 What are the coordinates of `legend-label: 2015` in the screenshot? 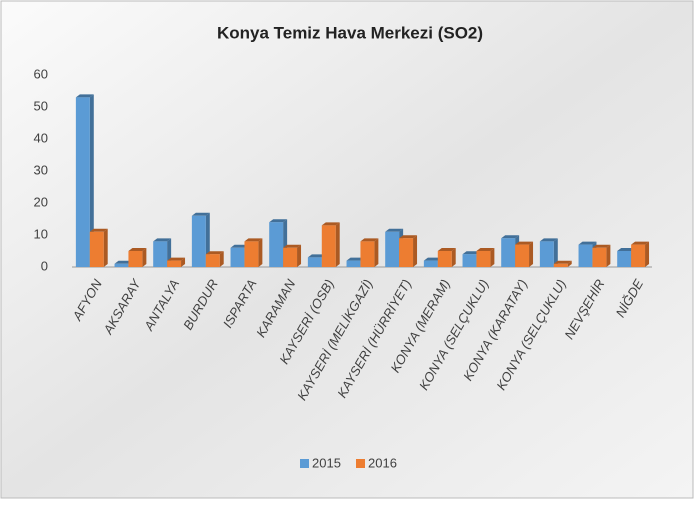 It's located at (326, 462).